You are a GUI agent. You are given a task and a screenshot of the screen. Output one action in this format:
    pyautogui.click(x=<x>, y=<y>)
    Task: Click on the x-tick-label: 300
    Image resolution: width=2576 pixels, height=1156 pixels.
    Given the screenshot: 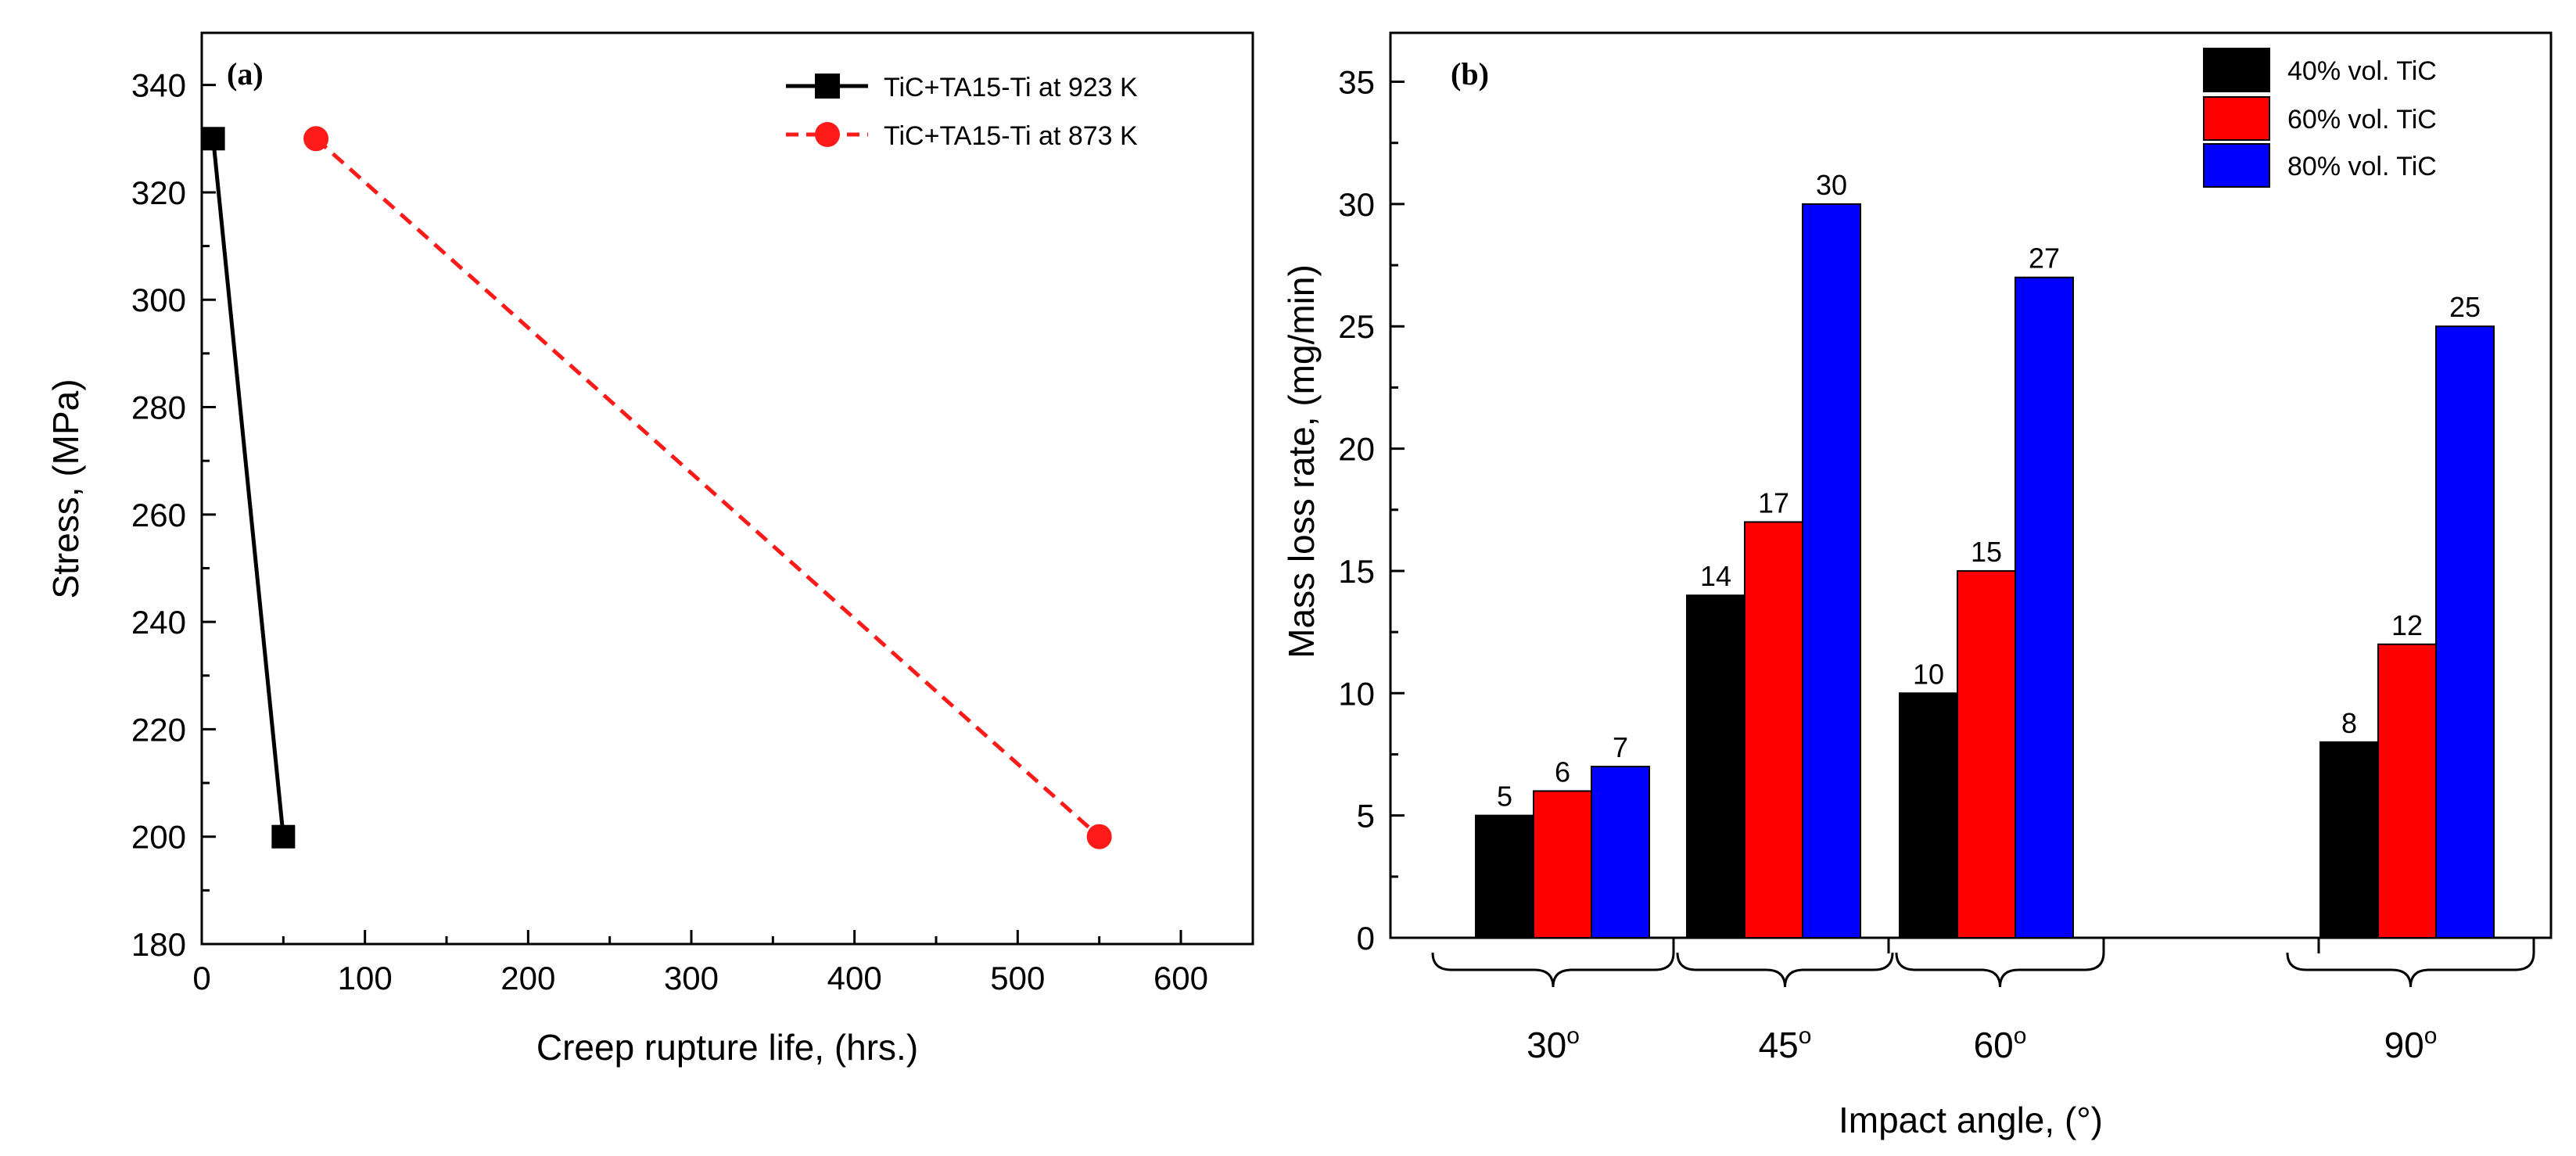 What is the action you would take?
    pyautogui.click(x=691, y=978)
    